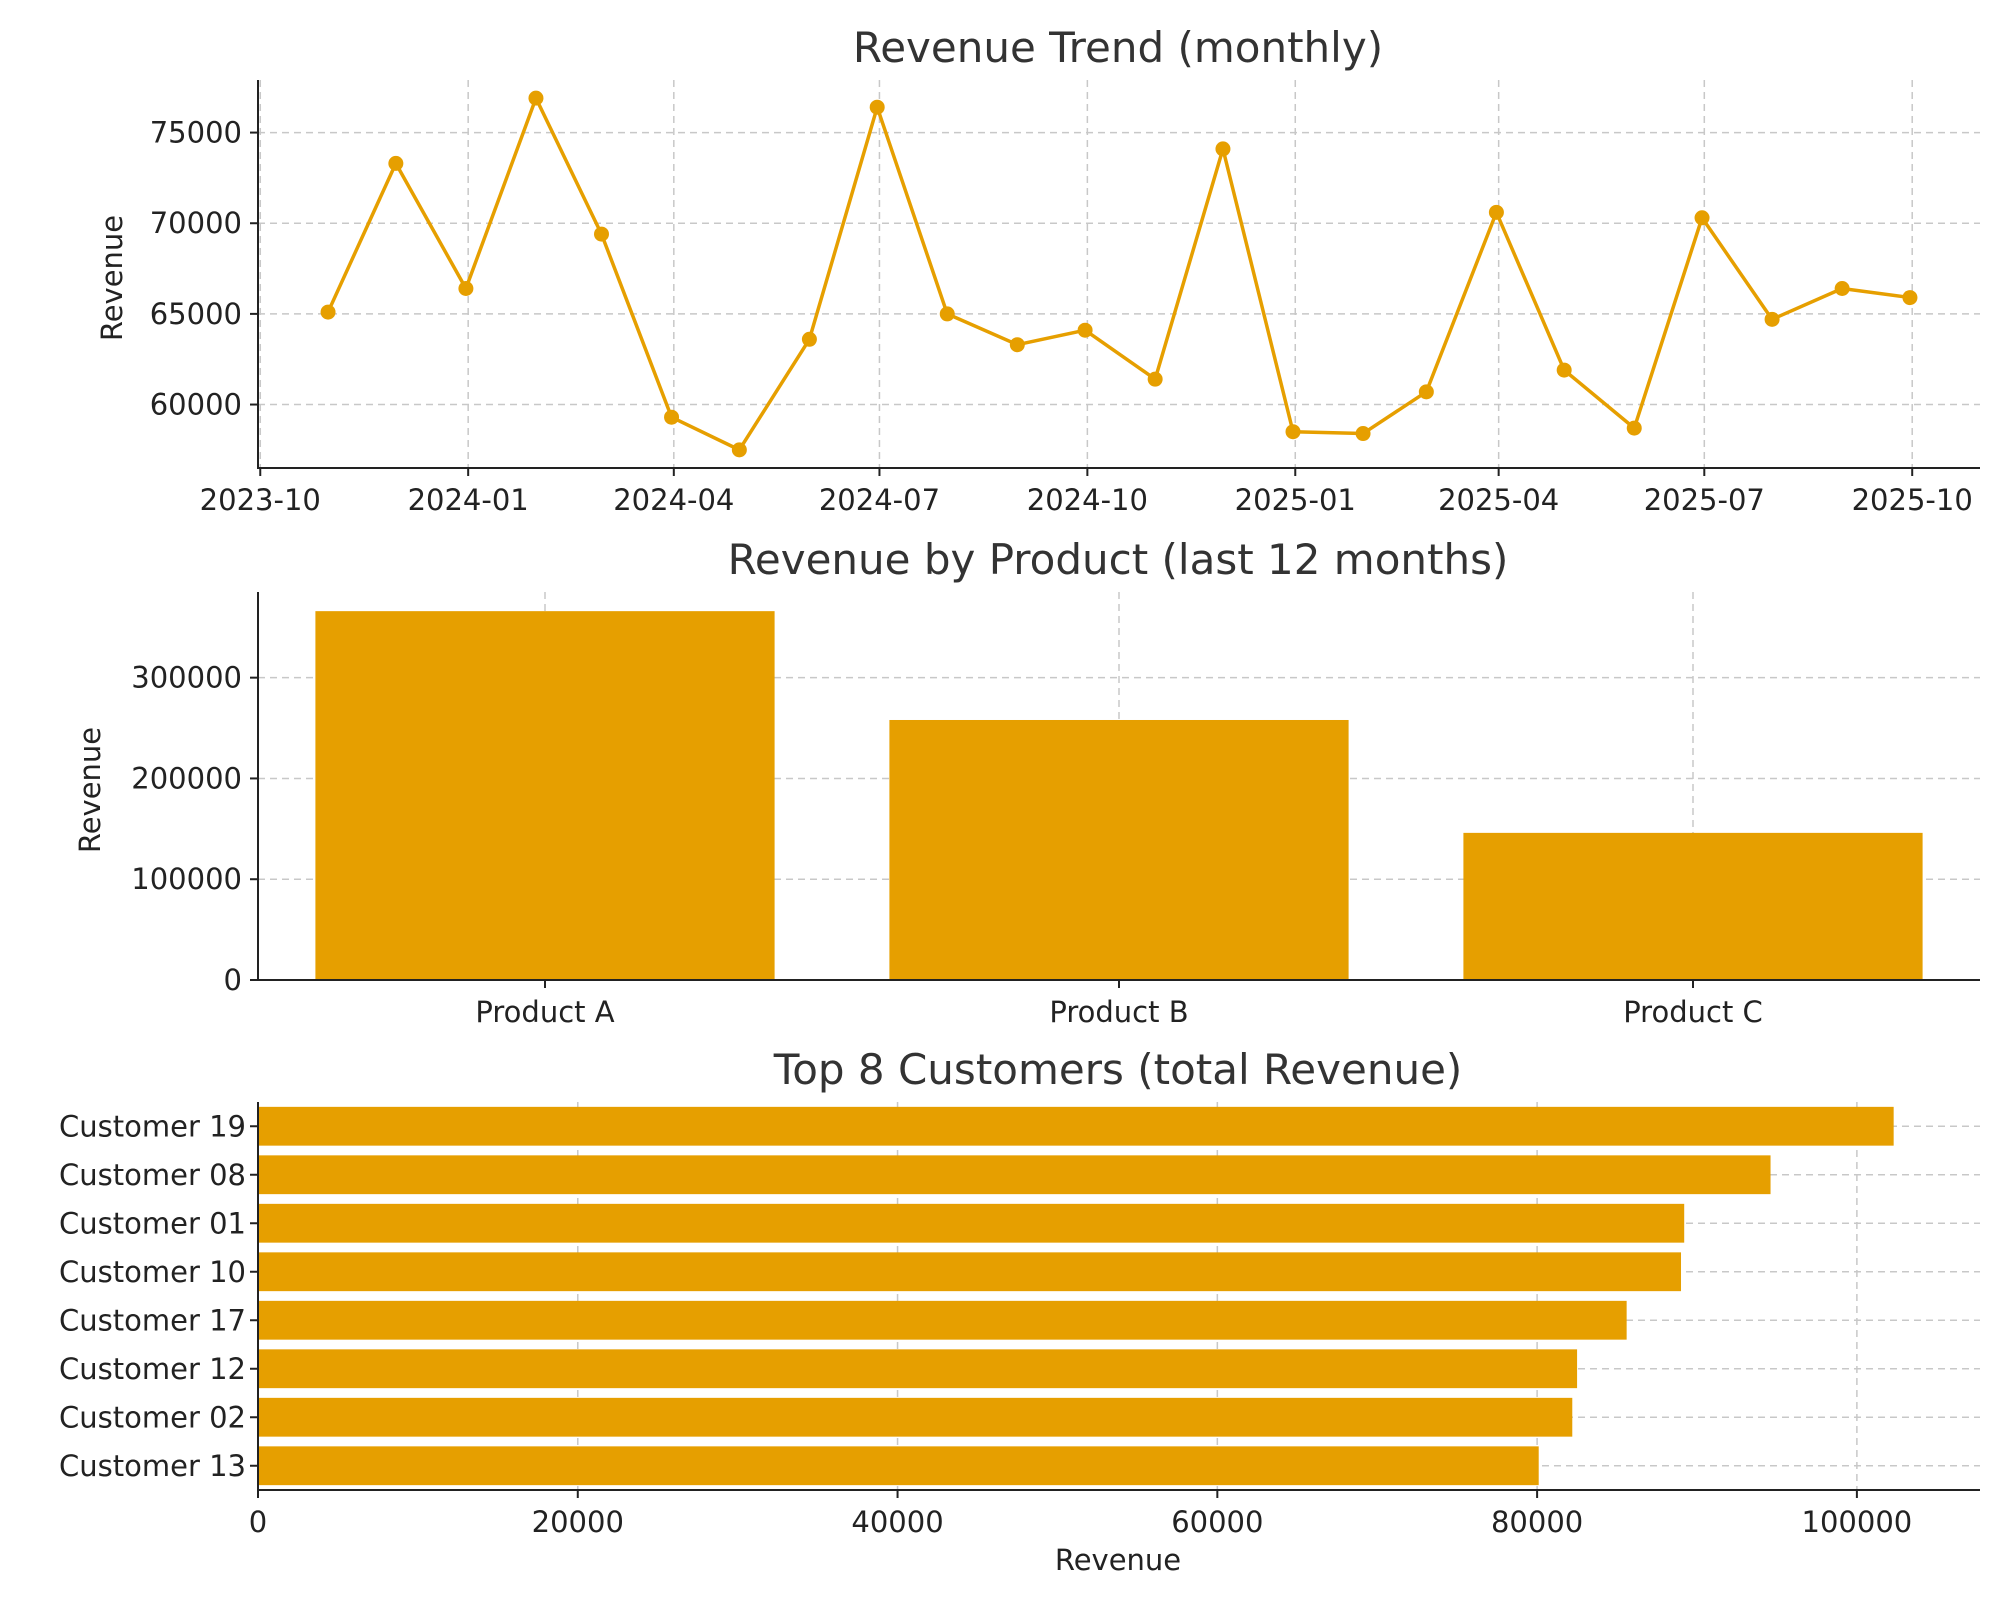 Image resolution: width=2000 pixels, height=1600 pixels. What do you see at coordinates (1118, 1560) in the screenshot?
I see `top-customers-x-label: Revenue` at bounding box center [1118, 1560].